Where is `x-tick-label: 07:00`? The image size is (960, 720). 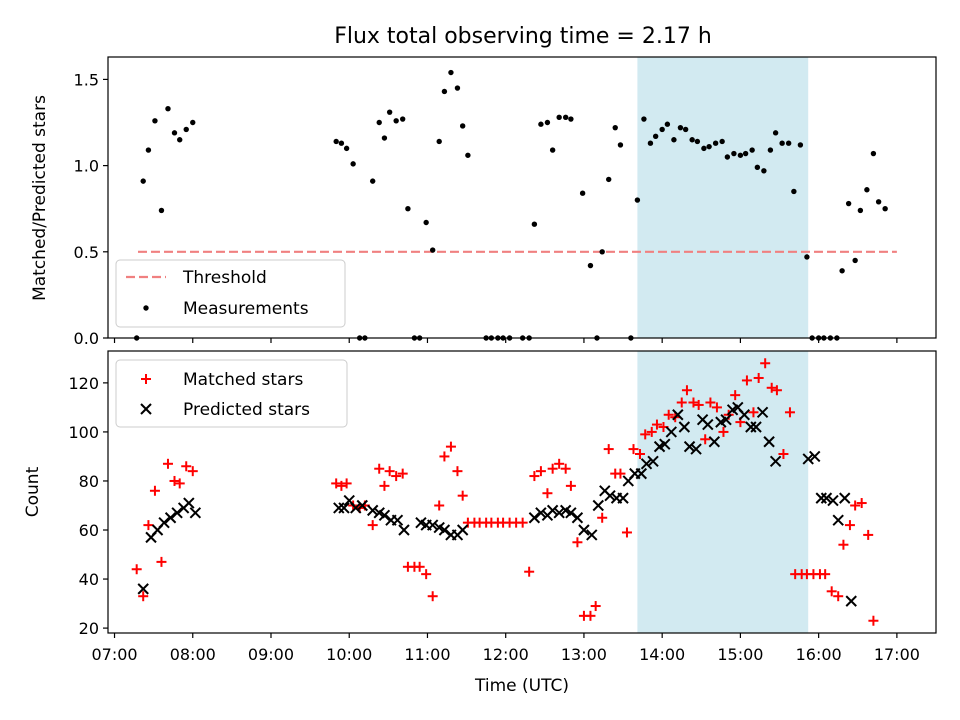
x-tick-label: 07:00 is located at coordinates (114, 654).